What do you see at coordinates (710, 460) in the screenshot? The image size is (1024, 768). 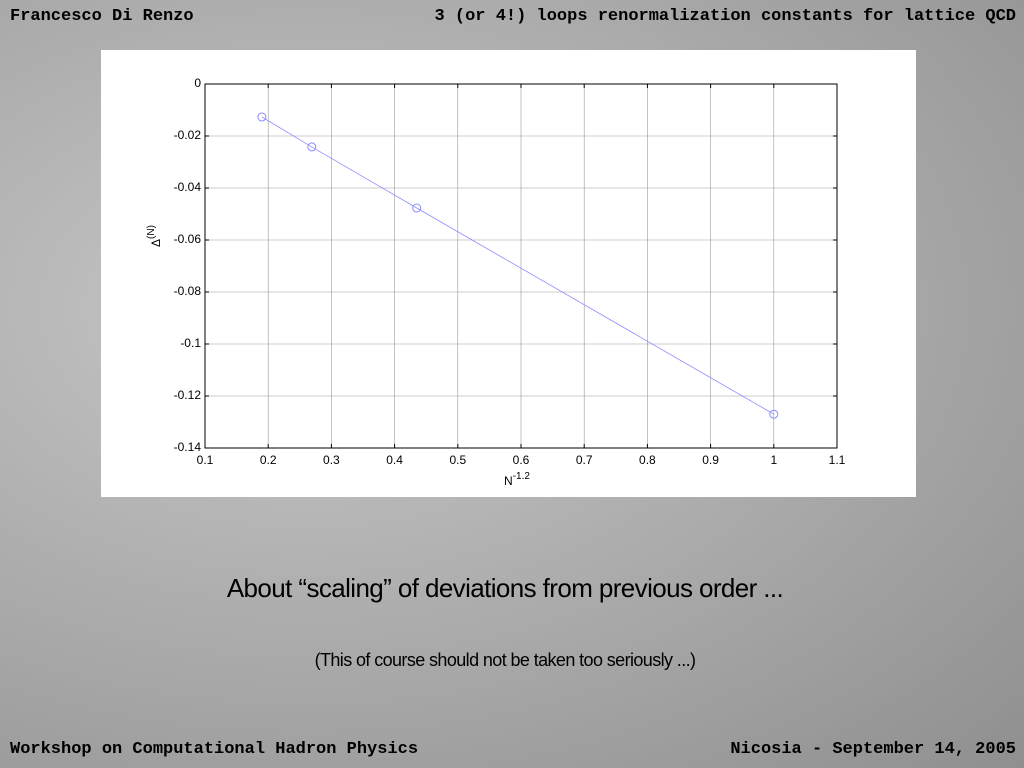 I see `x-tick-label: 0.9` at bounding box center [710, 460].